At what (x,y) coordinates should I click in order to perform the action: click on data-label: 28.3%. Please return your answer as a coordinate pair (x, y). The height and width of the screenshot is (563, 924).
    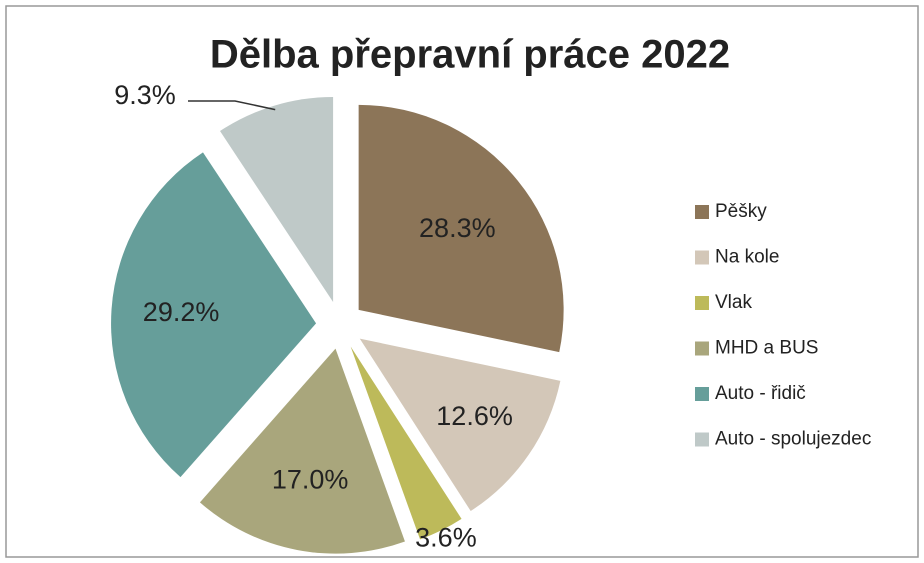
    Looking at the image, I should click on (457, 228).